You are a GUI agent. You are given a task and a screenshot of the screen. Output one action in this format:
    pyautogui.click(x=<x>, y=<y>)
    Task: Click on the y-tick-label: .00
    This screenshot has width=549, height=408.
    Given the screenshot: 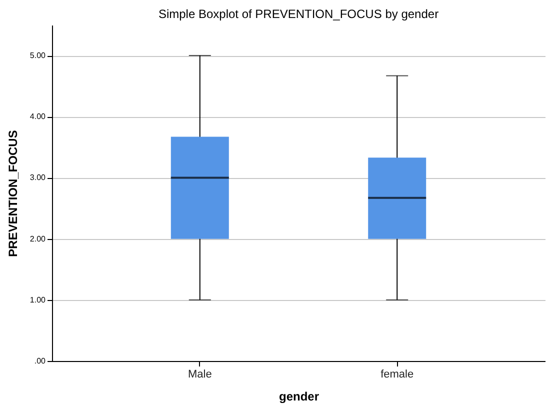 What is the action you would take?
    pyautogui.click(x=40, y=361)
    